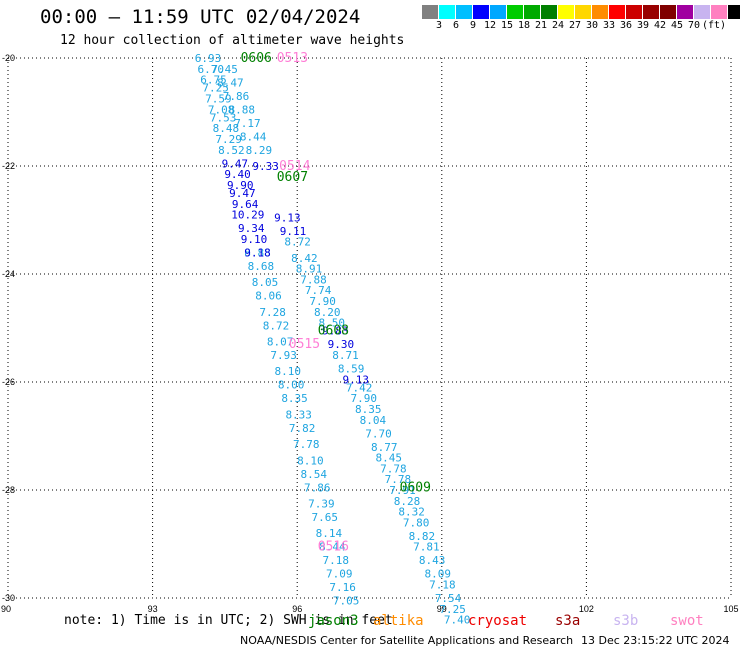  I want to click on wave-height-label-high: 9.40, so click(237, 174).